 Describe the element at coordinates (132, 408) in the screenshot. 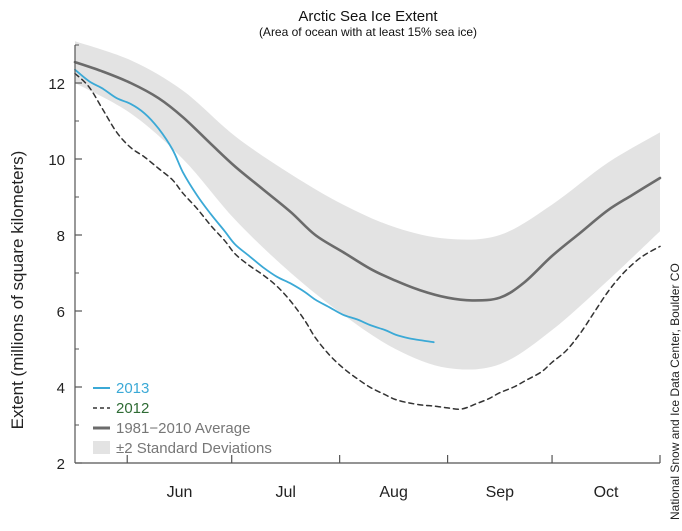

I see `legend-label: 2012` at that location.